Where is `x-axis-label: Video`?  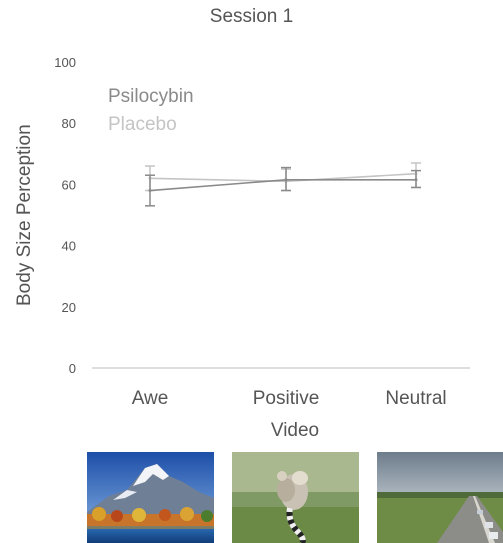 x-axis-label: Video is located at coordinates (295, 430).